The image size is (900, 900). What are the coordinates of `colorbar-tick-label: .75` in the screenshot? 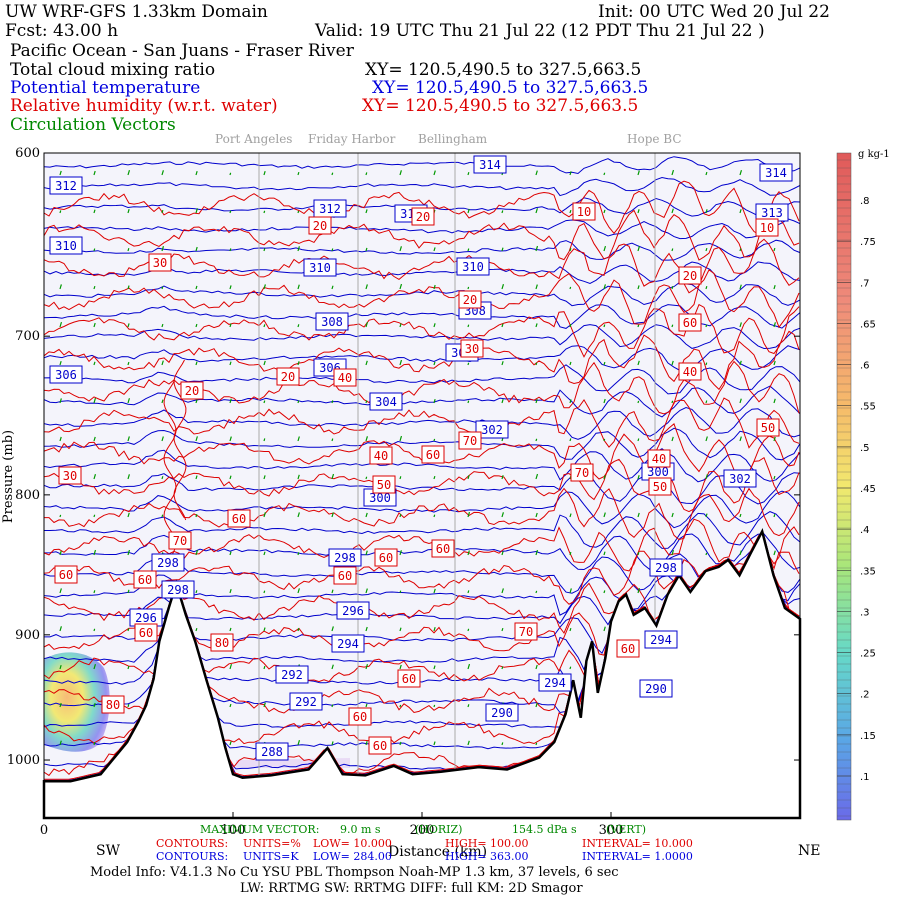 It's located at (868, 242).